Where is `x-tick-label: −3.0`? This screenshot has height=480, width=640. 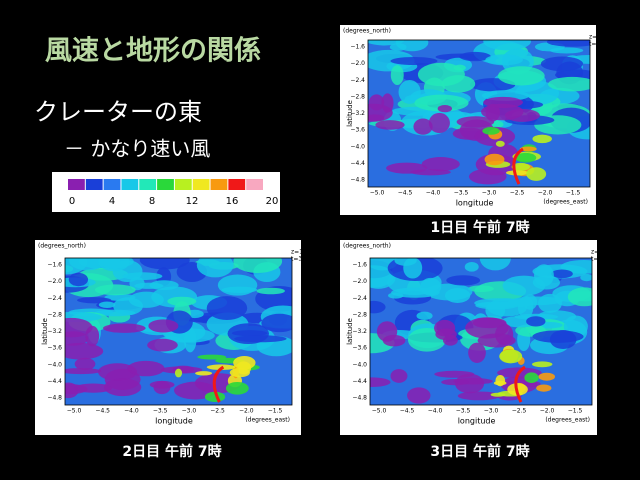 x-tick-label: −3.0 is located at coordinates (189, 411).